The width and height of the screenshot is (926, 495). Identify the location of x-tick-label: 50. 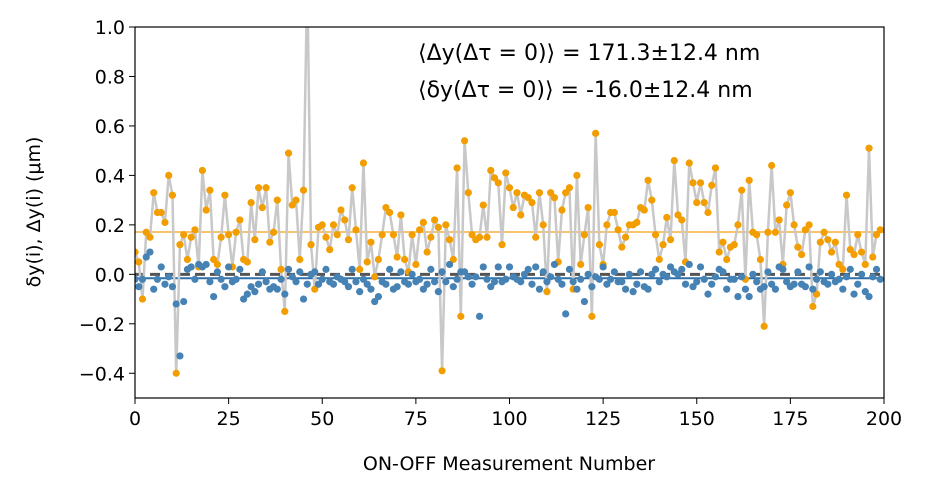
(322, 419).